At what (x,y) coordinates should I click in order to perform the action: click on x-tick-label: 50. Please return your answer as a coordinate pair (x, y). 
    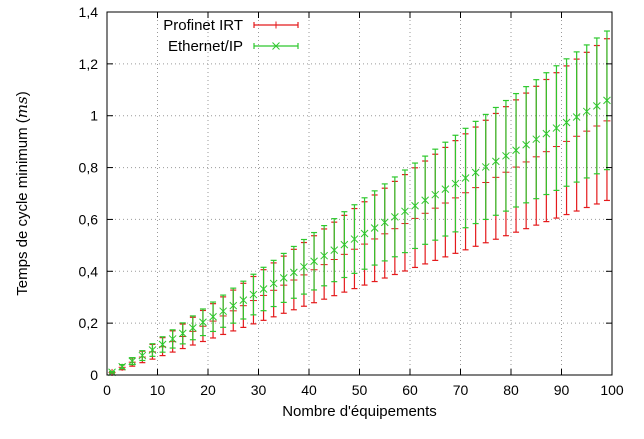
    Looking at the image, I should click on (360, 390).